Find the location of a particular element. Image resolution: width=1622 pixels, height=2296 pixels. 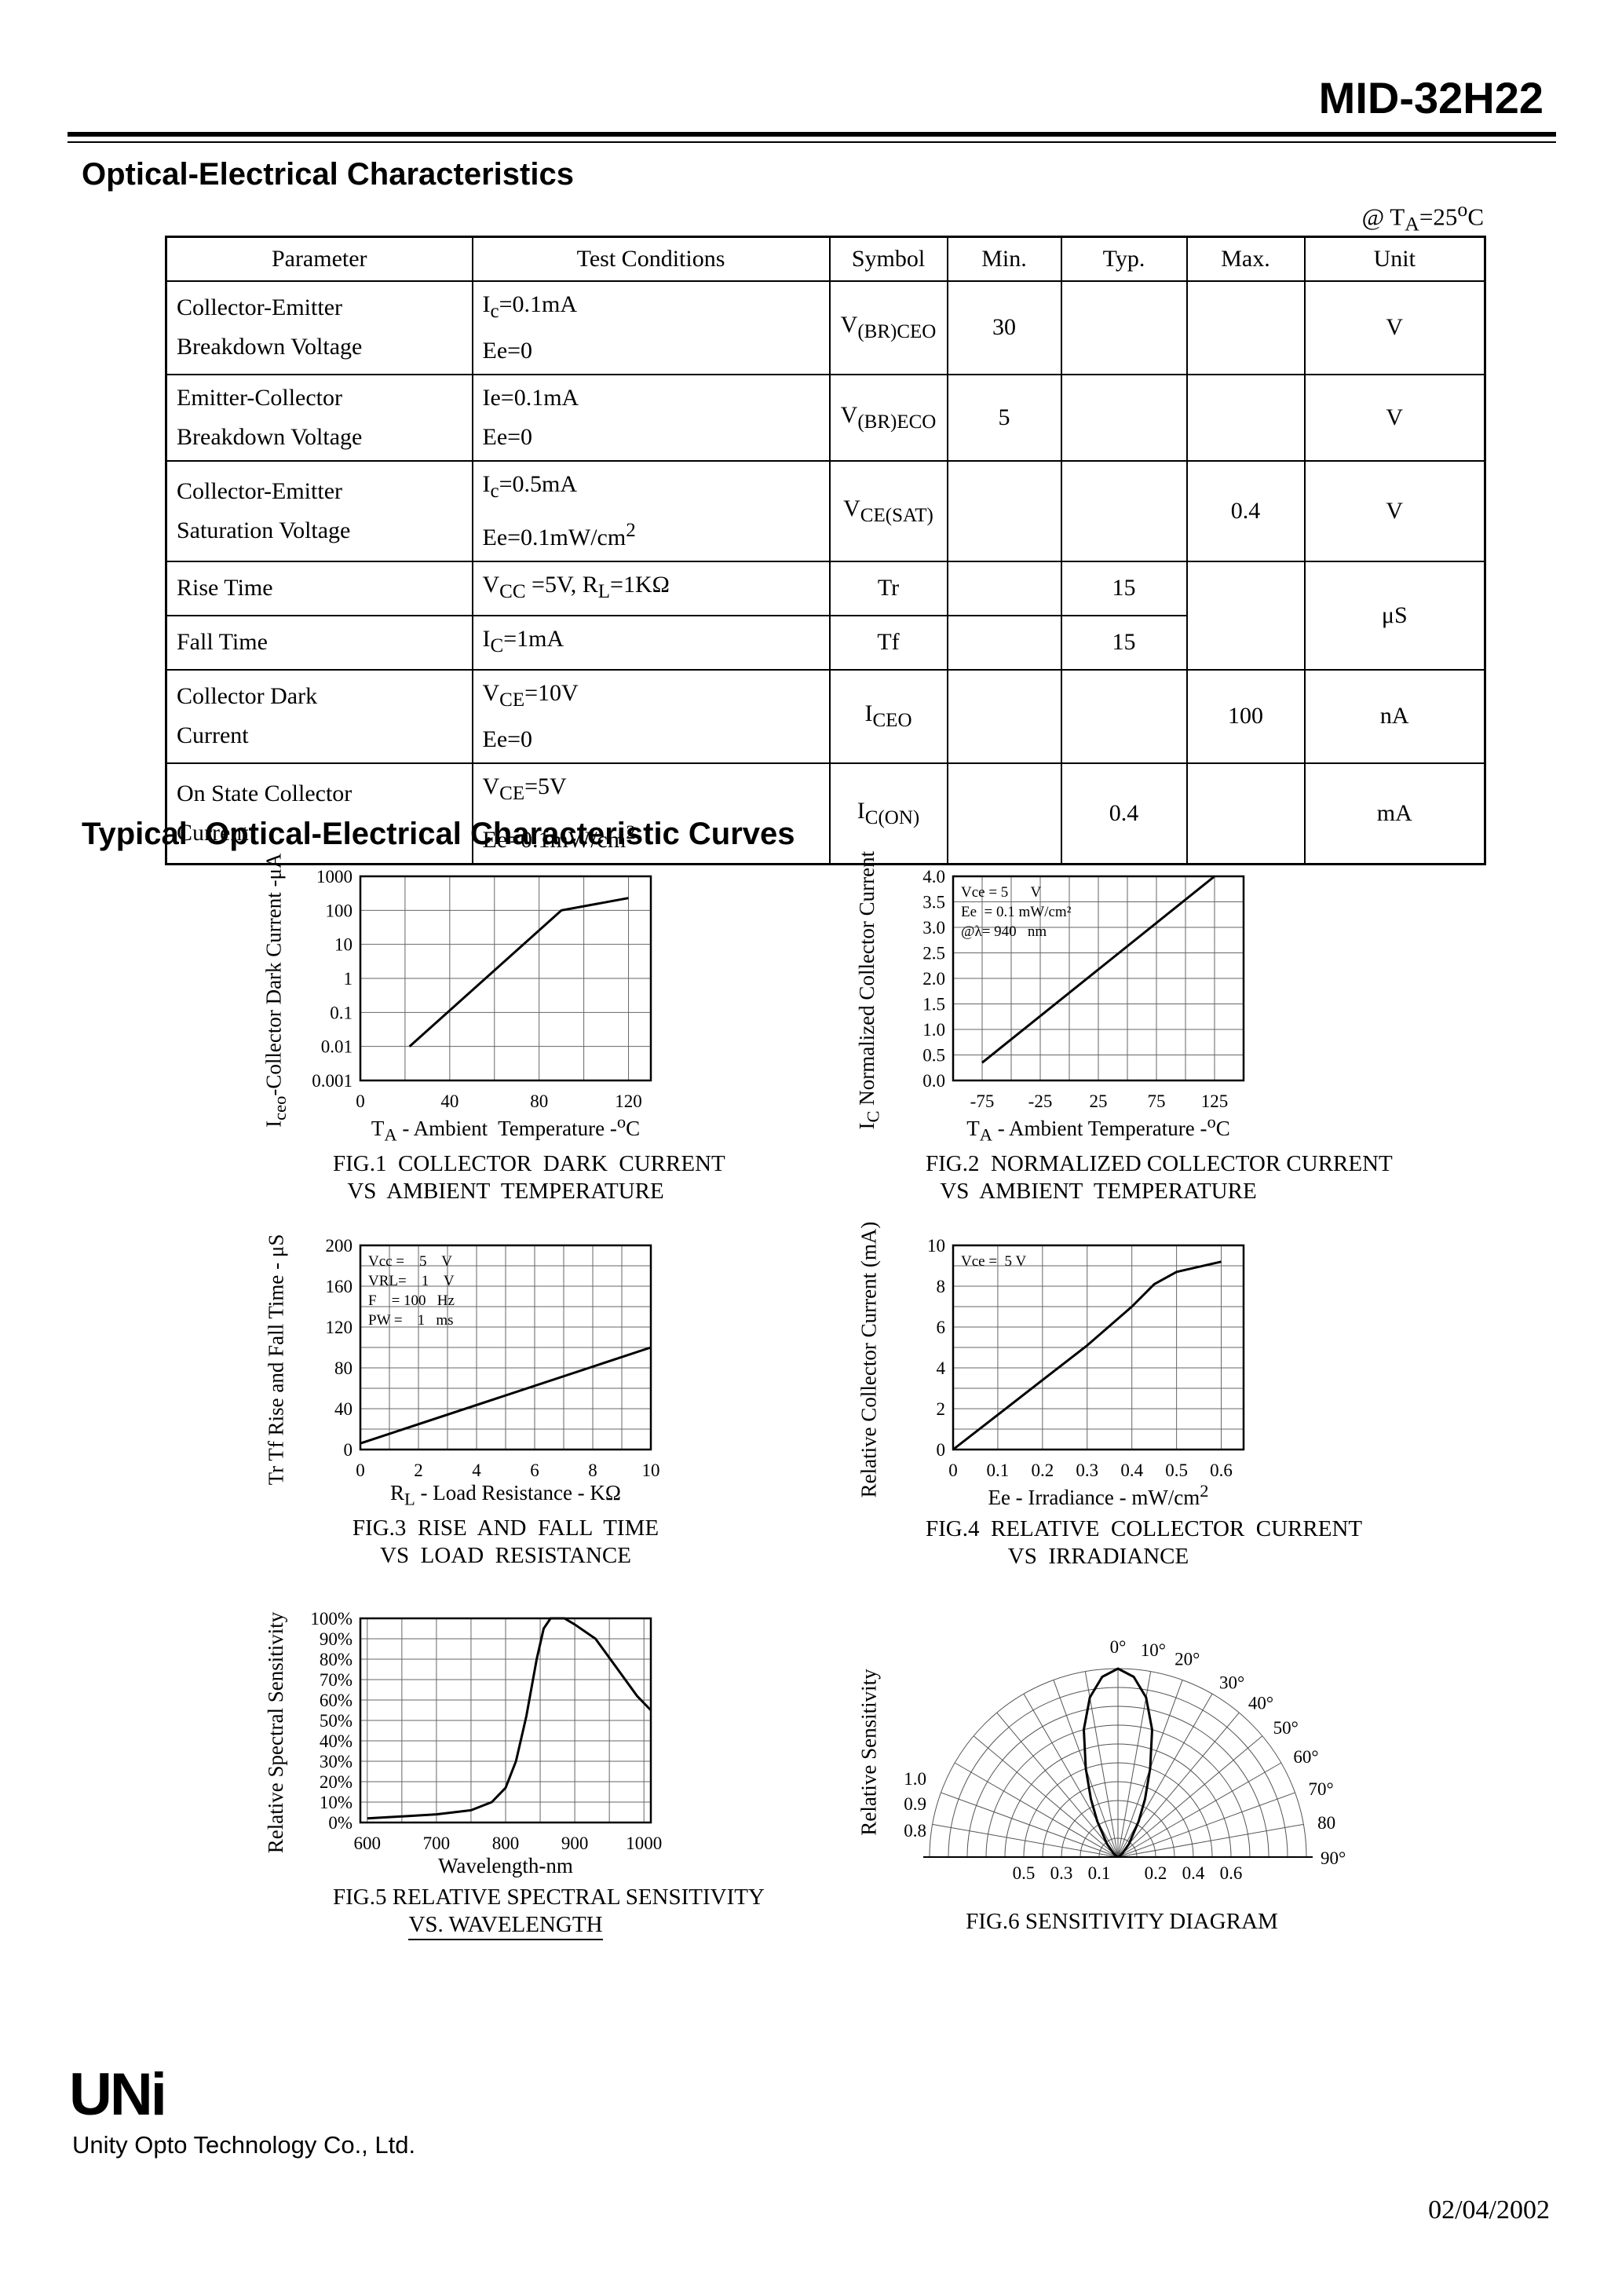

cell-parameter: On State Collector Current is located at coordinates (319, 814).